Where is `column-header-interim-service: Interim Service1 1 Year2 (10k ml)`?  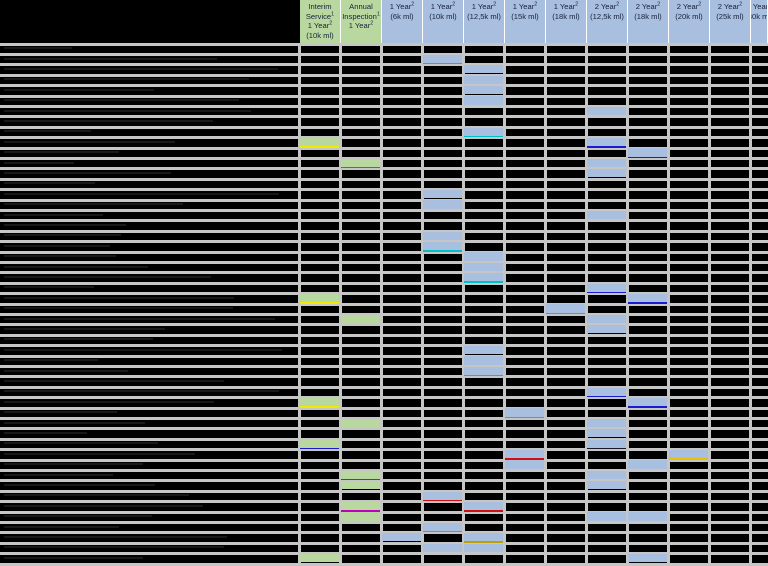 column-header-interim-service: Interim Service1 1 Year2 (10k ml) is located at coordinates (320, 22).